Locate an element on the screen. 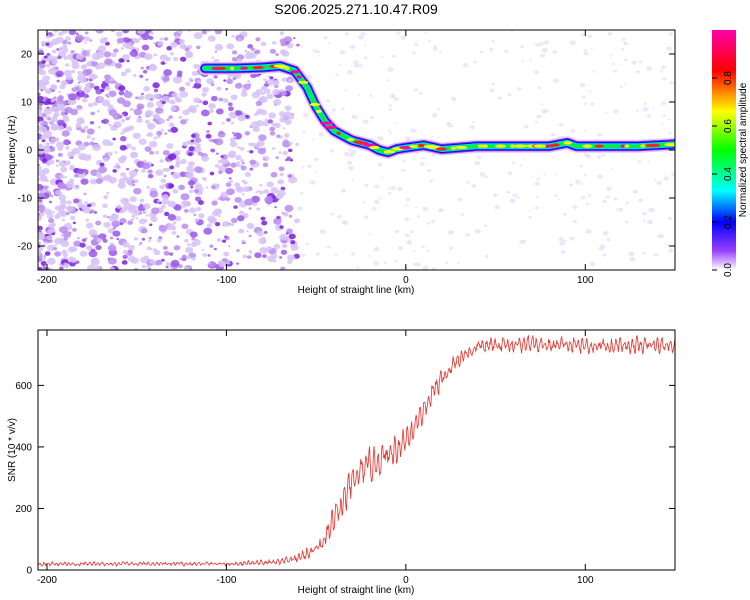  spectrogram-ytick-label: -10 is located at coordinates (25, 199).